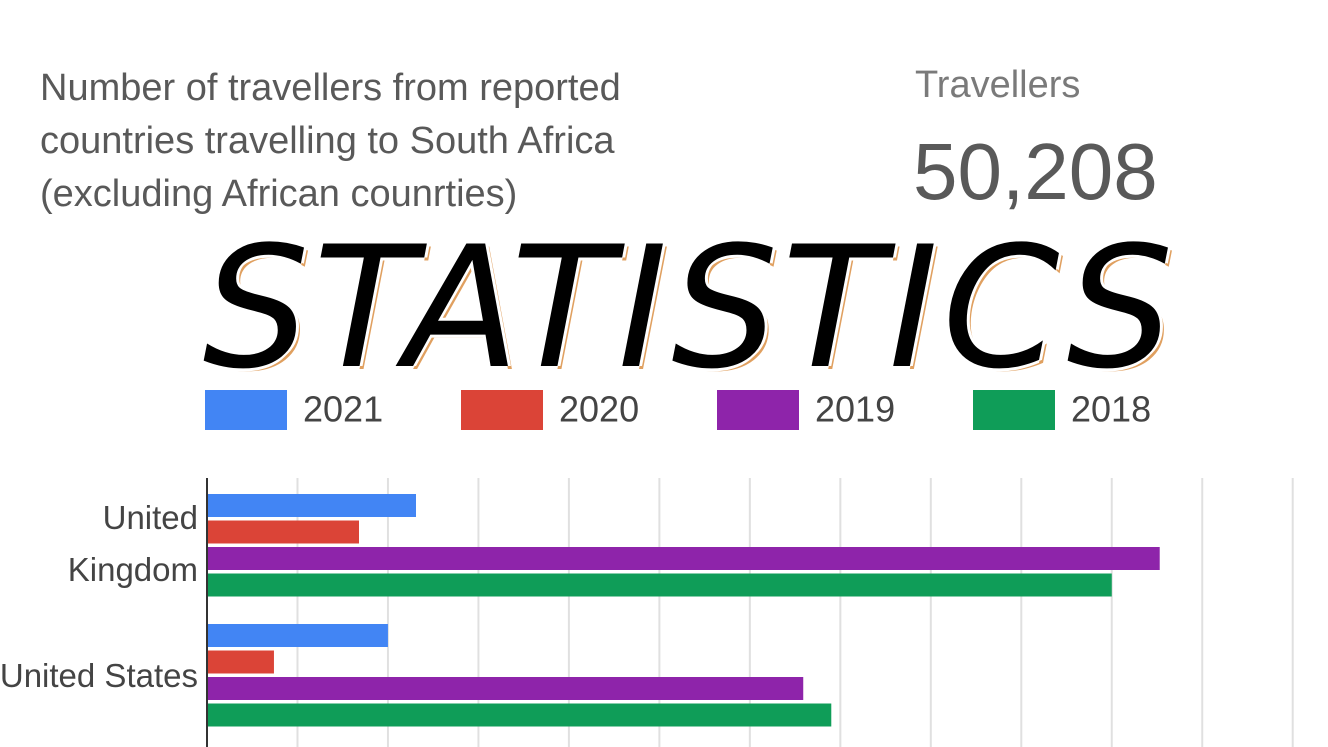 The width and height of the screenshot is (1328, 747). What do you see at coordinates (855, 409) in the screenshot?
I see `legend-label: 2019` at bounding box center [855, 409].